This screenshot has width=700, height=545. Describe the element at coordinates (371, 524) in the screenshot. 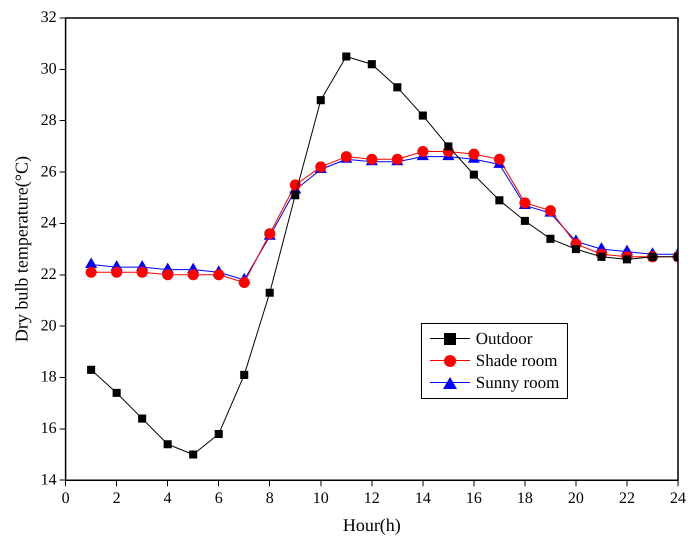

I see `x-axis-title: Hour(h)` at that location.